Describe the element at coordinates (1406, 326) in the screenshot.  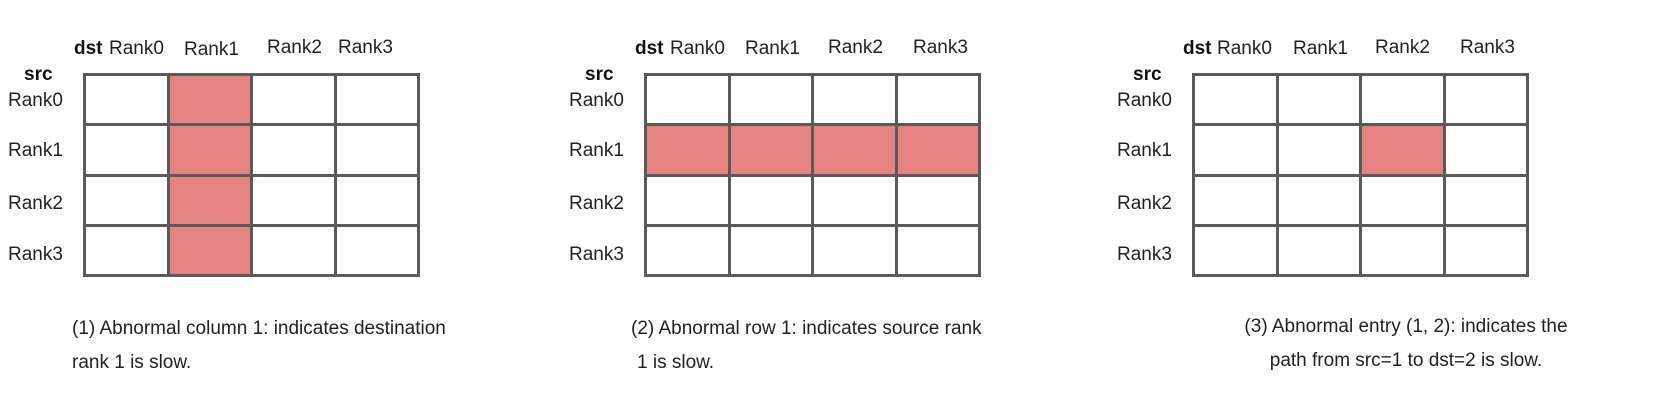
I see `caption-line-1: (3) Abnormal entry (1, 2): indicates the` at that location.